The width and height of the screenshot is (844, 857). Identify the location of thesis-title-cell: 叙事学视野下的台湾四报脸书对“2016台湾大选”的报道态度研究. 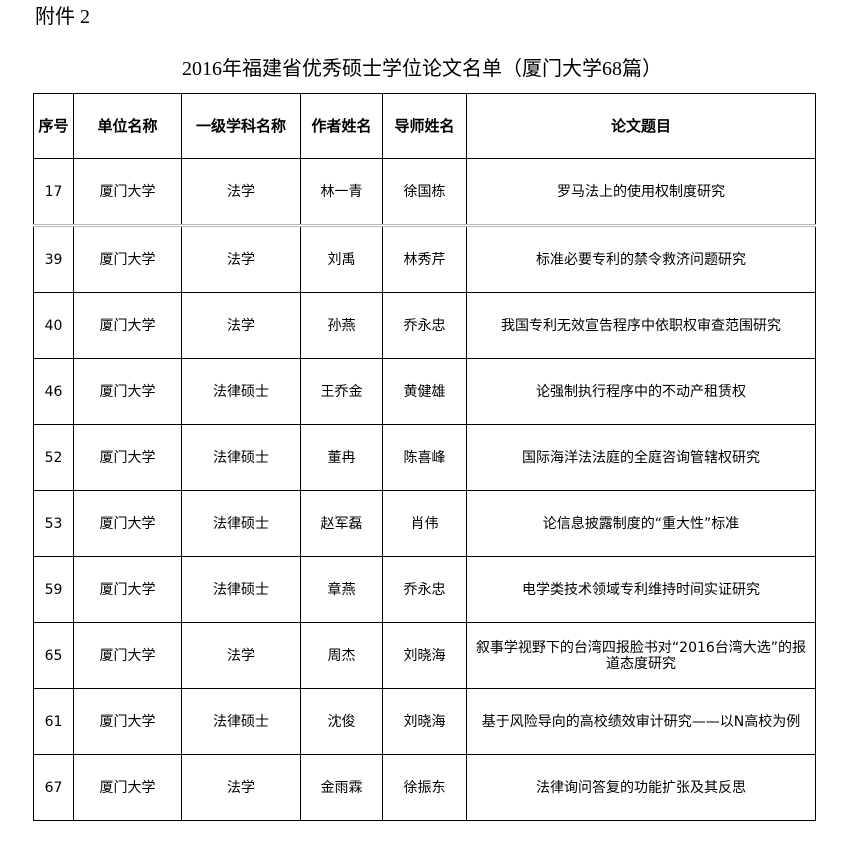
(641, 655).